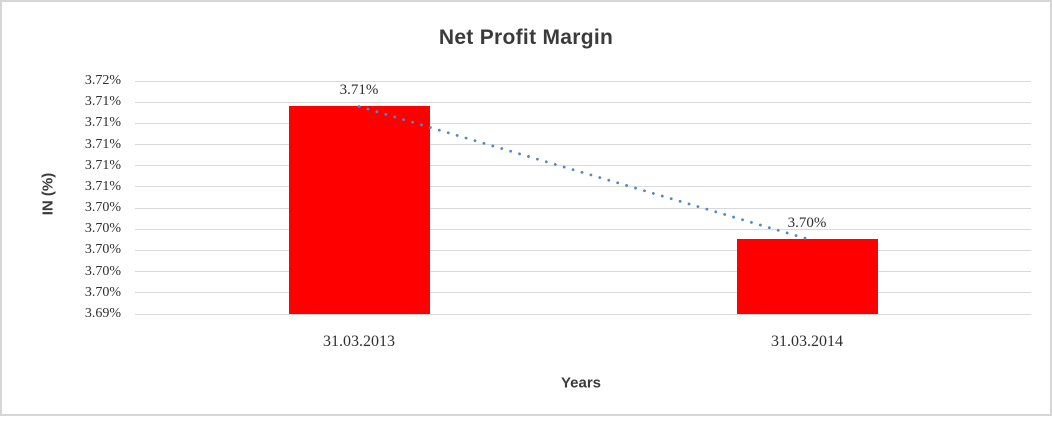  Describe the element at coordinates (102, 102) in the screenshot. I see `y-tick-label-1: 3.71%` at that location.